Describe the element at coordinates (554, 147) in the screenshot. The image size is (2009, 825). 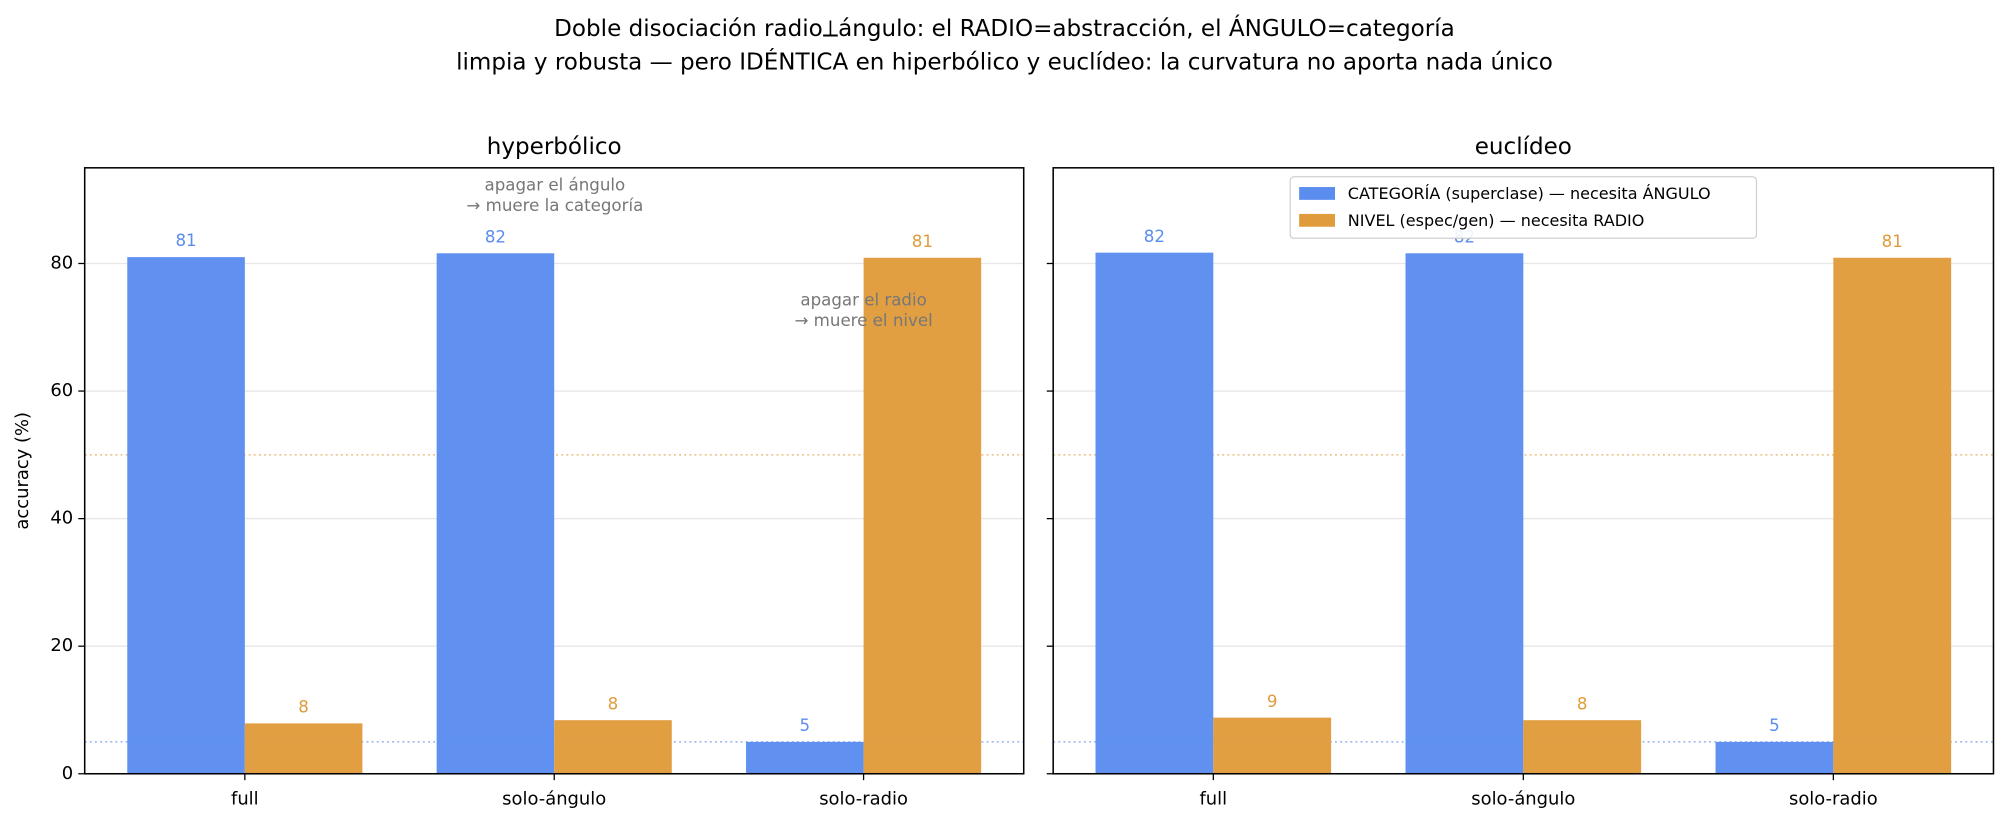
I see `subplot-title: hyperbólico` at that location.